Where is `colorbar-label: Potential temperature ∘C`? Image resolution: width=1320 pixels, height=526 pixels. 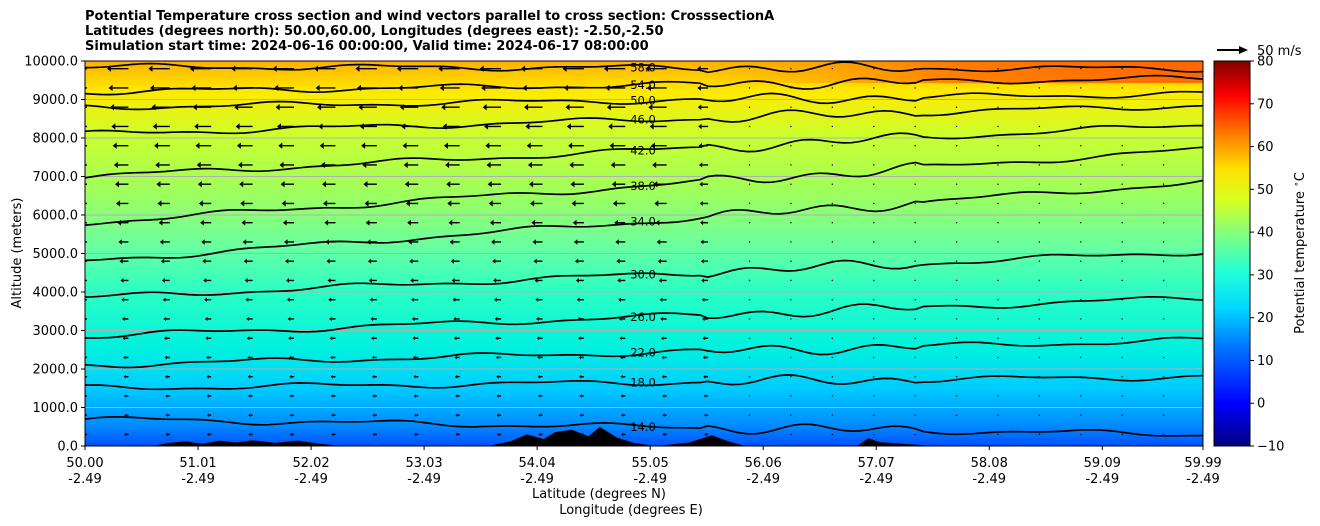
colorbar-label: Potential temperature ∘C is located at coordinates (1300, 253).